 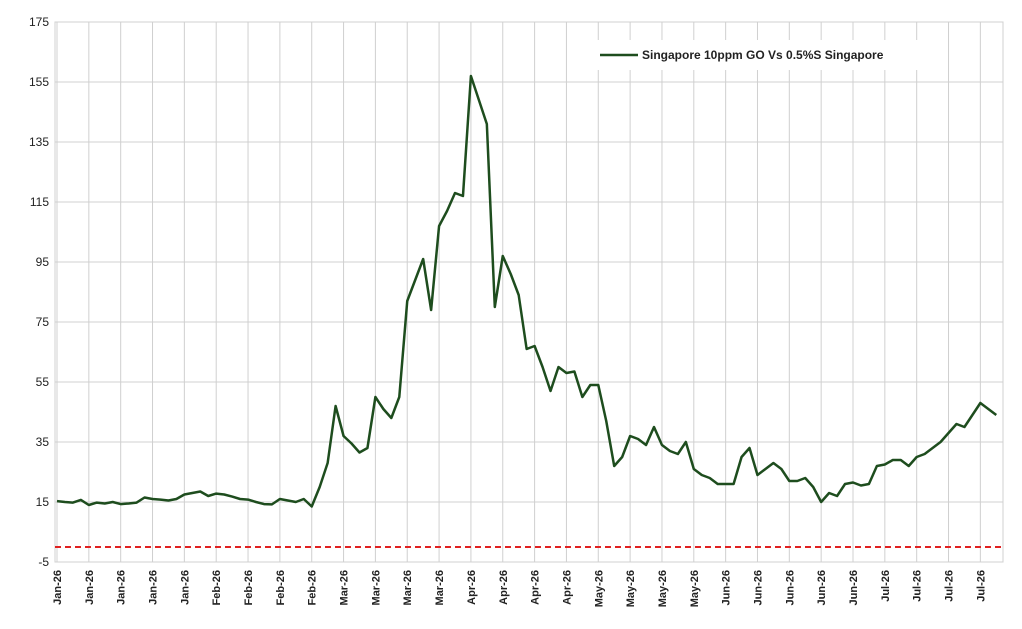 What do you see at coordinates (43, 562) in the screenshot?
I see `y-tick-label: -5` at bounding box center [43, 562].